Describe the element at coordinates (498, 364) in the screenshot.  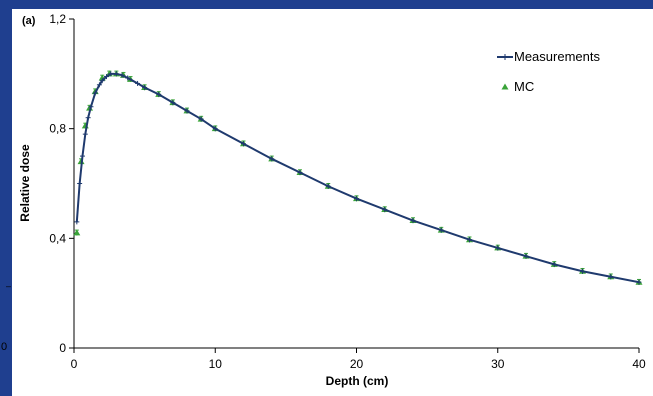
I see `x-tick-label: 30` at that location.